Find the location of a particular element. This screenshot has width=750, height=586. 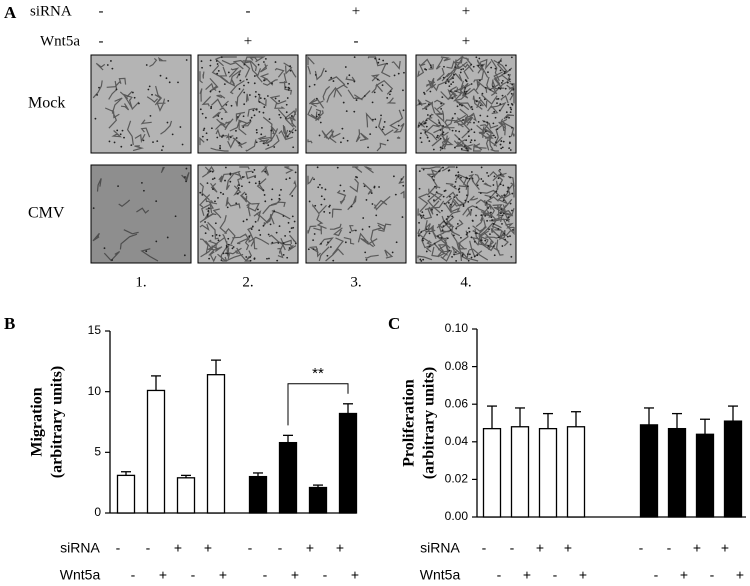

bar is located at coordinates (156, 451).